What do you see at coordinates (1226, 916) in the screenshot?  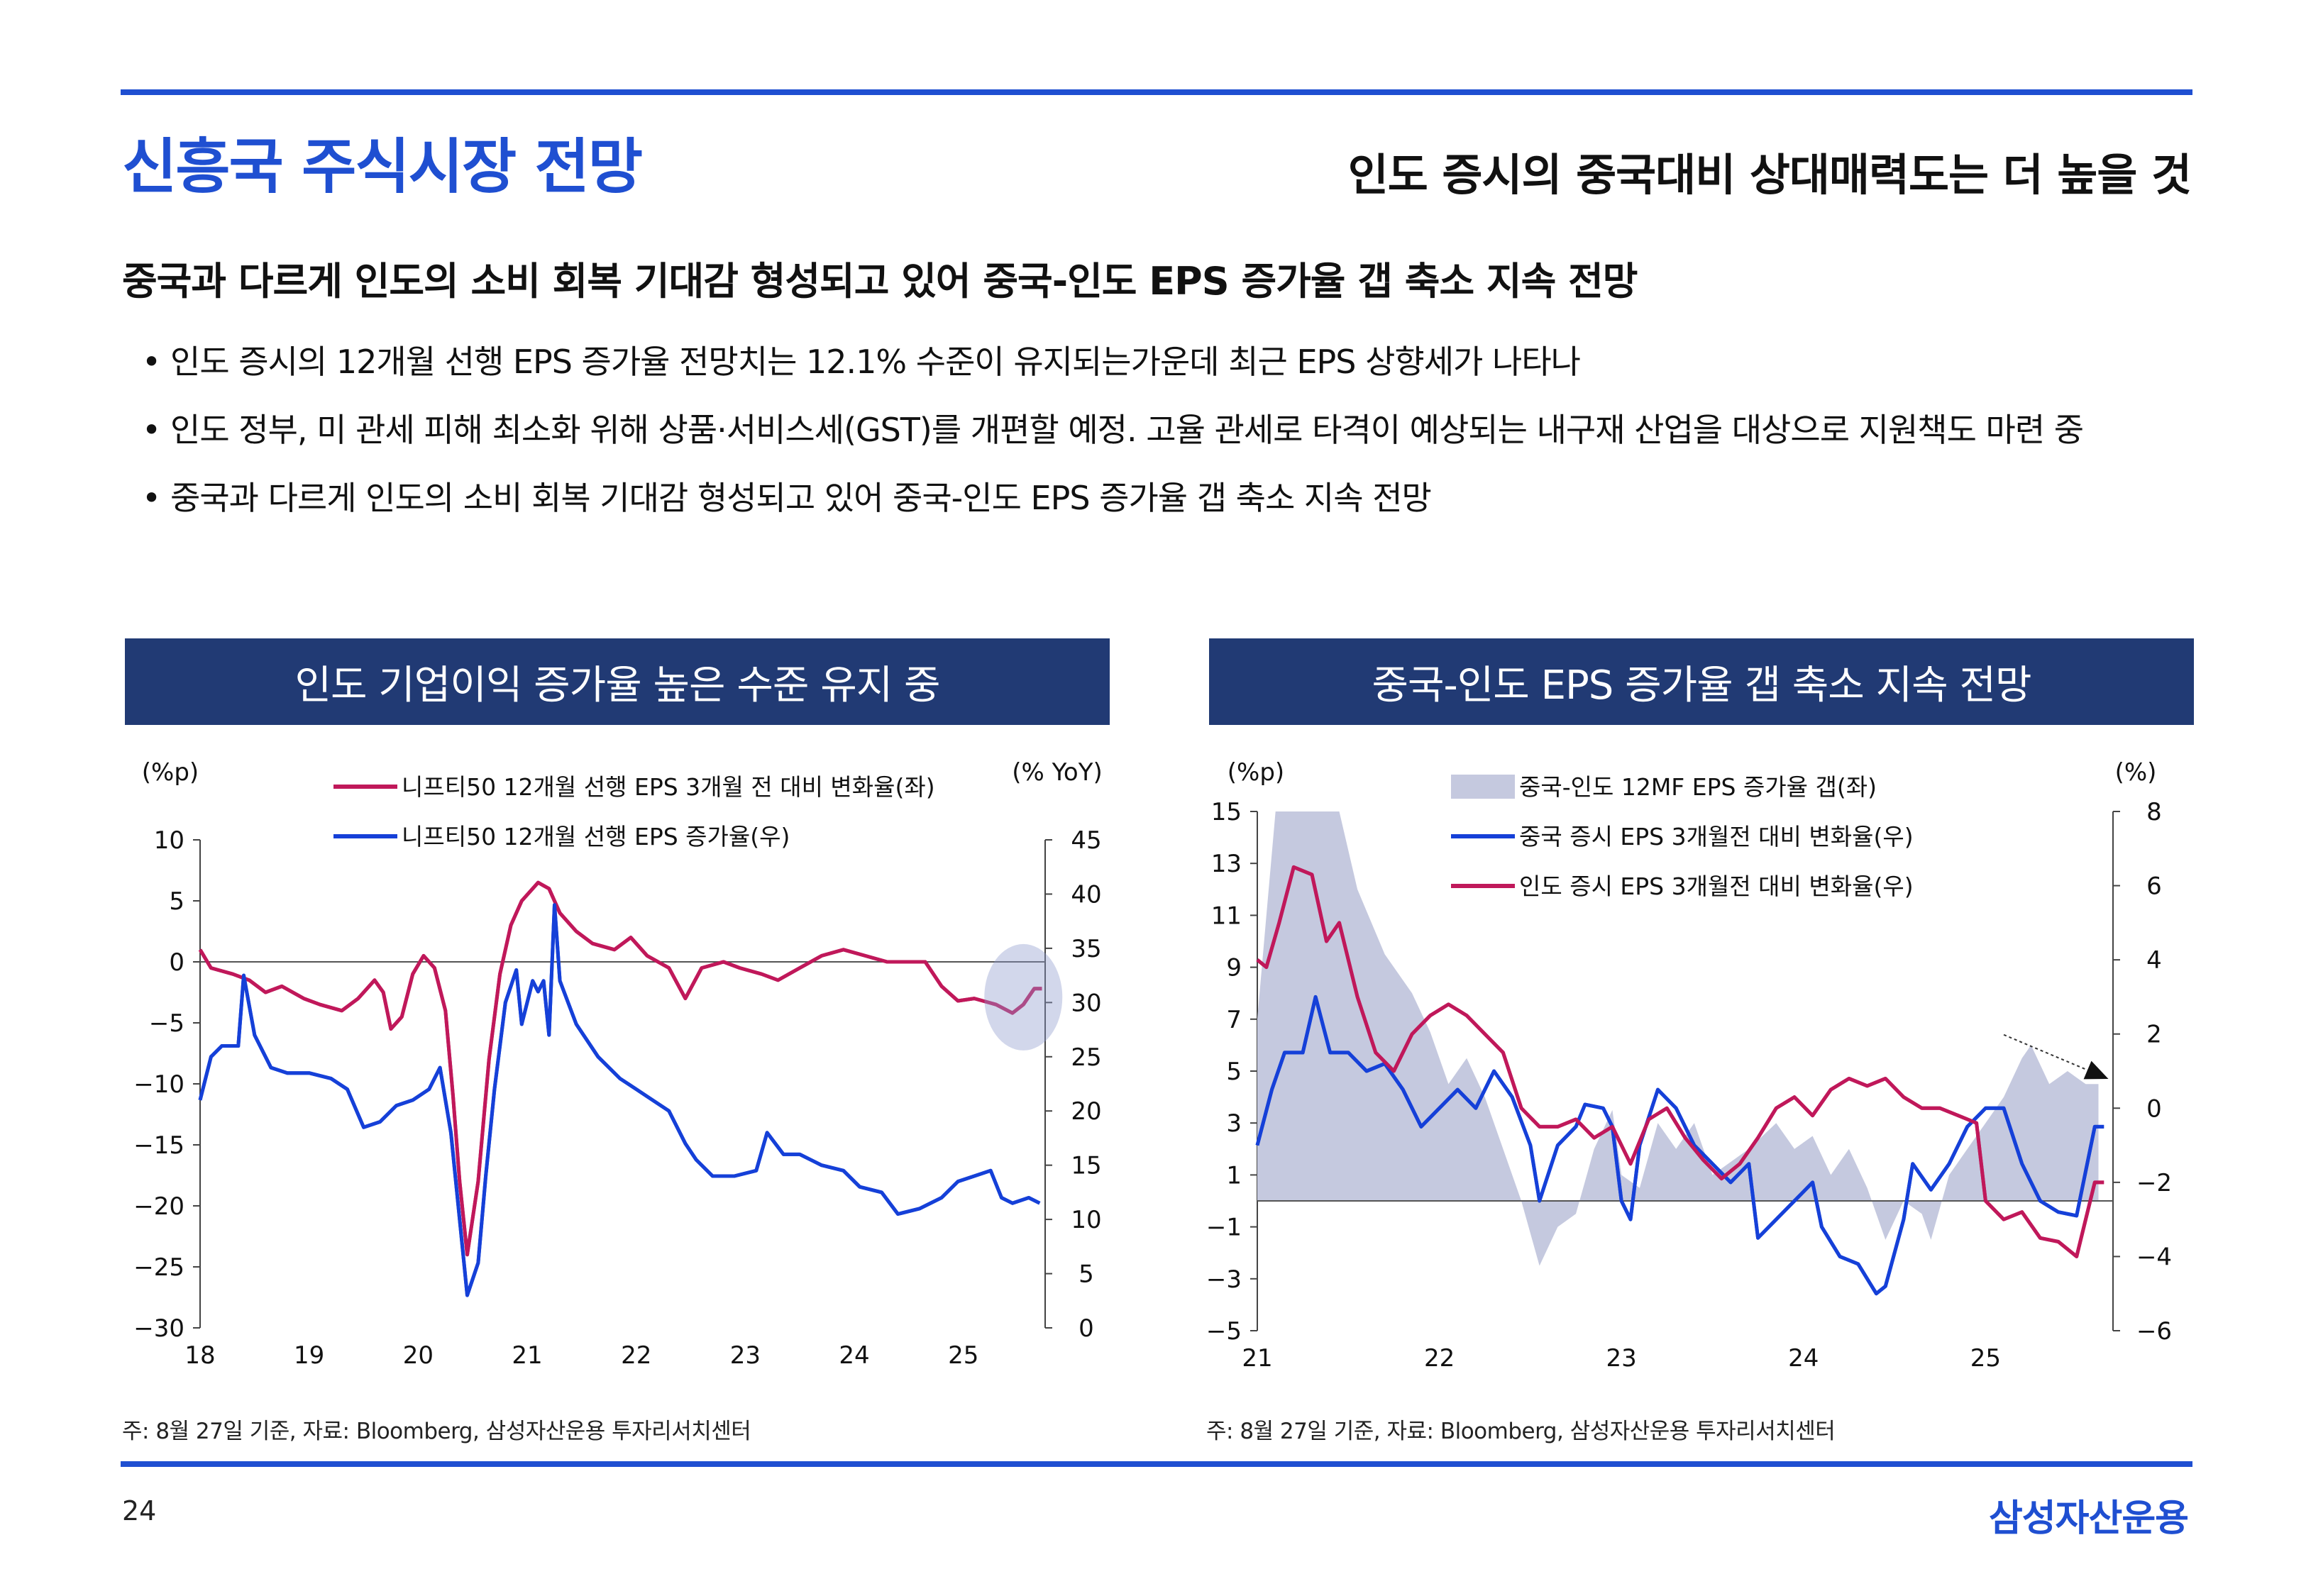 I see `left-y-tick-label: 11` at bounding box center [1226, 916].